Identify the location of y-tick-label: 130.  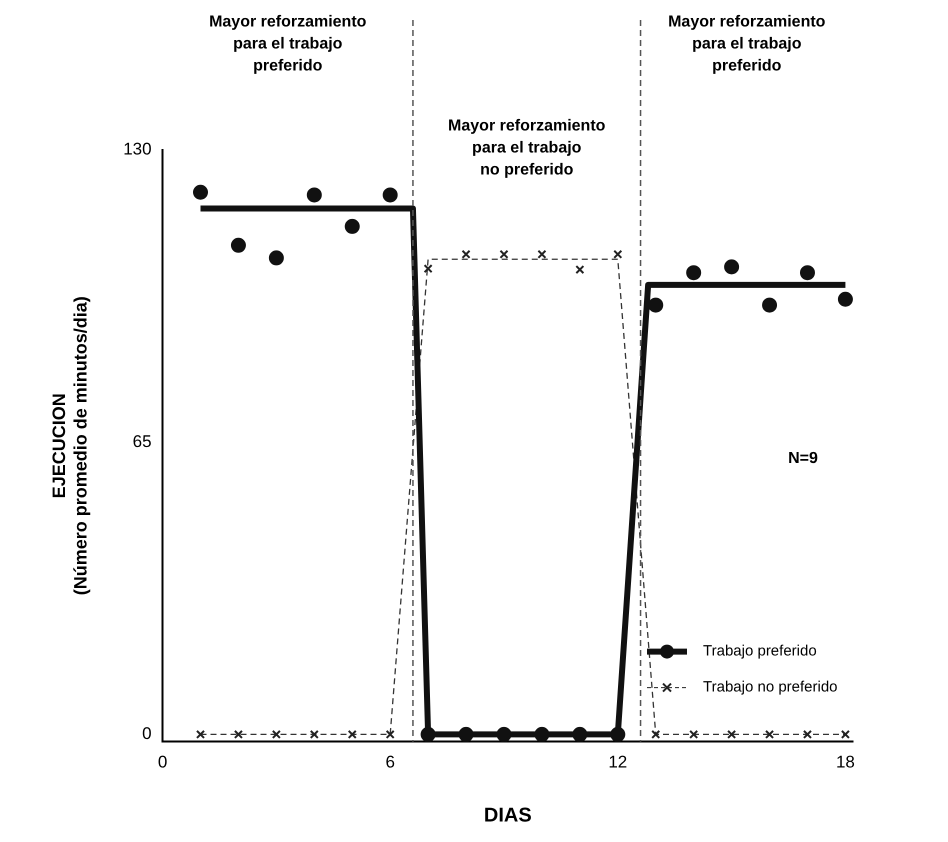
(137, 149).